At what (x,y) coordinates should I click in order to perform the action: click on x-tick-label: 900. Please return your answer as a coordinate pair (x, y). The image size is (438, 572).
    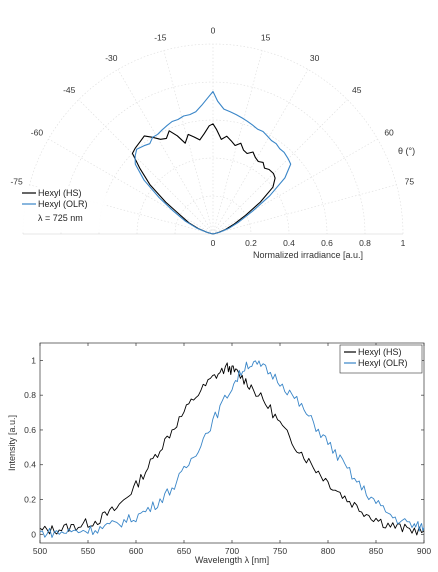
    Looking at the image, I should click on (424, 551).